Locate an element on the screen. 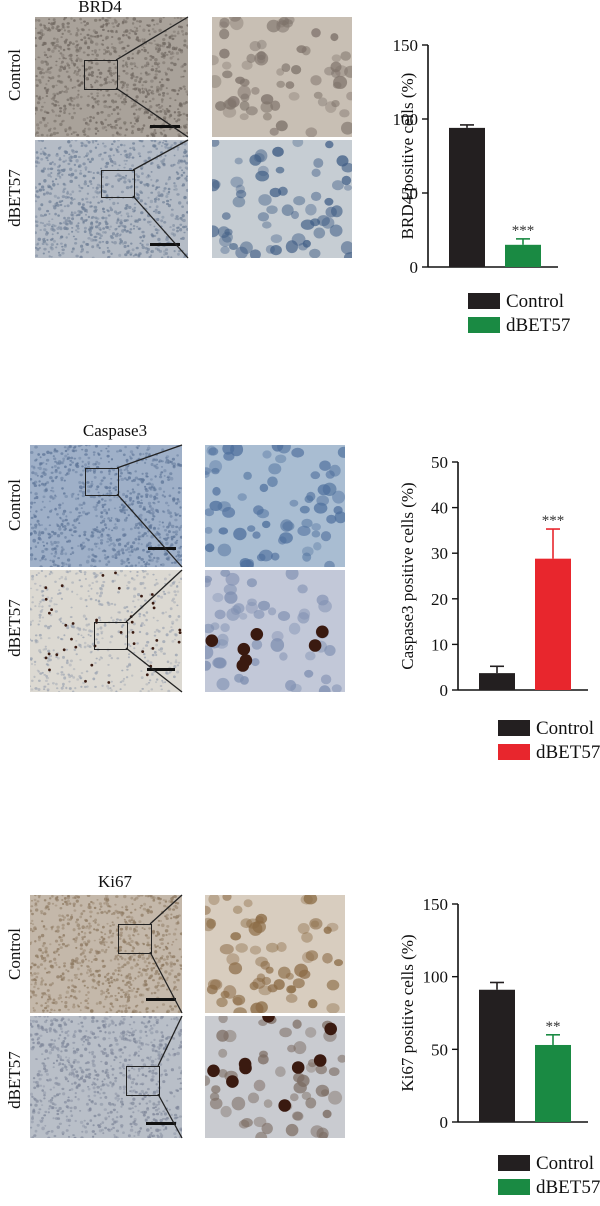 This screenshot has height=1206, width=600. caspase3-dbet57-zoom-image is located at coordinates (275, 631).